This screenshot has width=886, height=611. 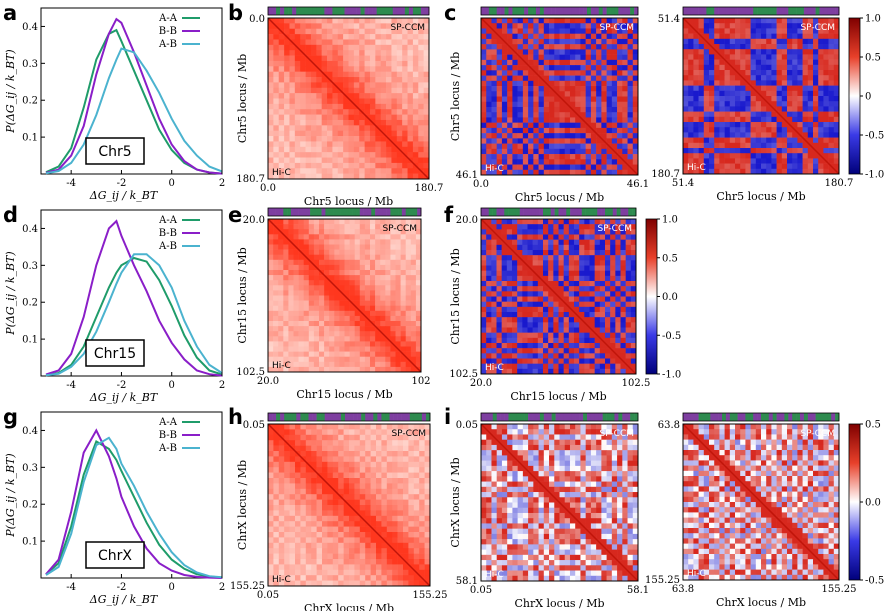 What do you see at coordinates (348, 201) in the screenshot?
I see `x-axis-label: Chr5 locus / Mb` at bounding box center [348, 201].